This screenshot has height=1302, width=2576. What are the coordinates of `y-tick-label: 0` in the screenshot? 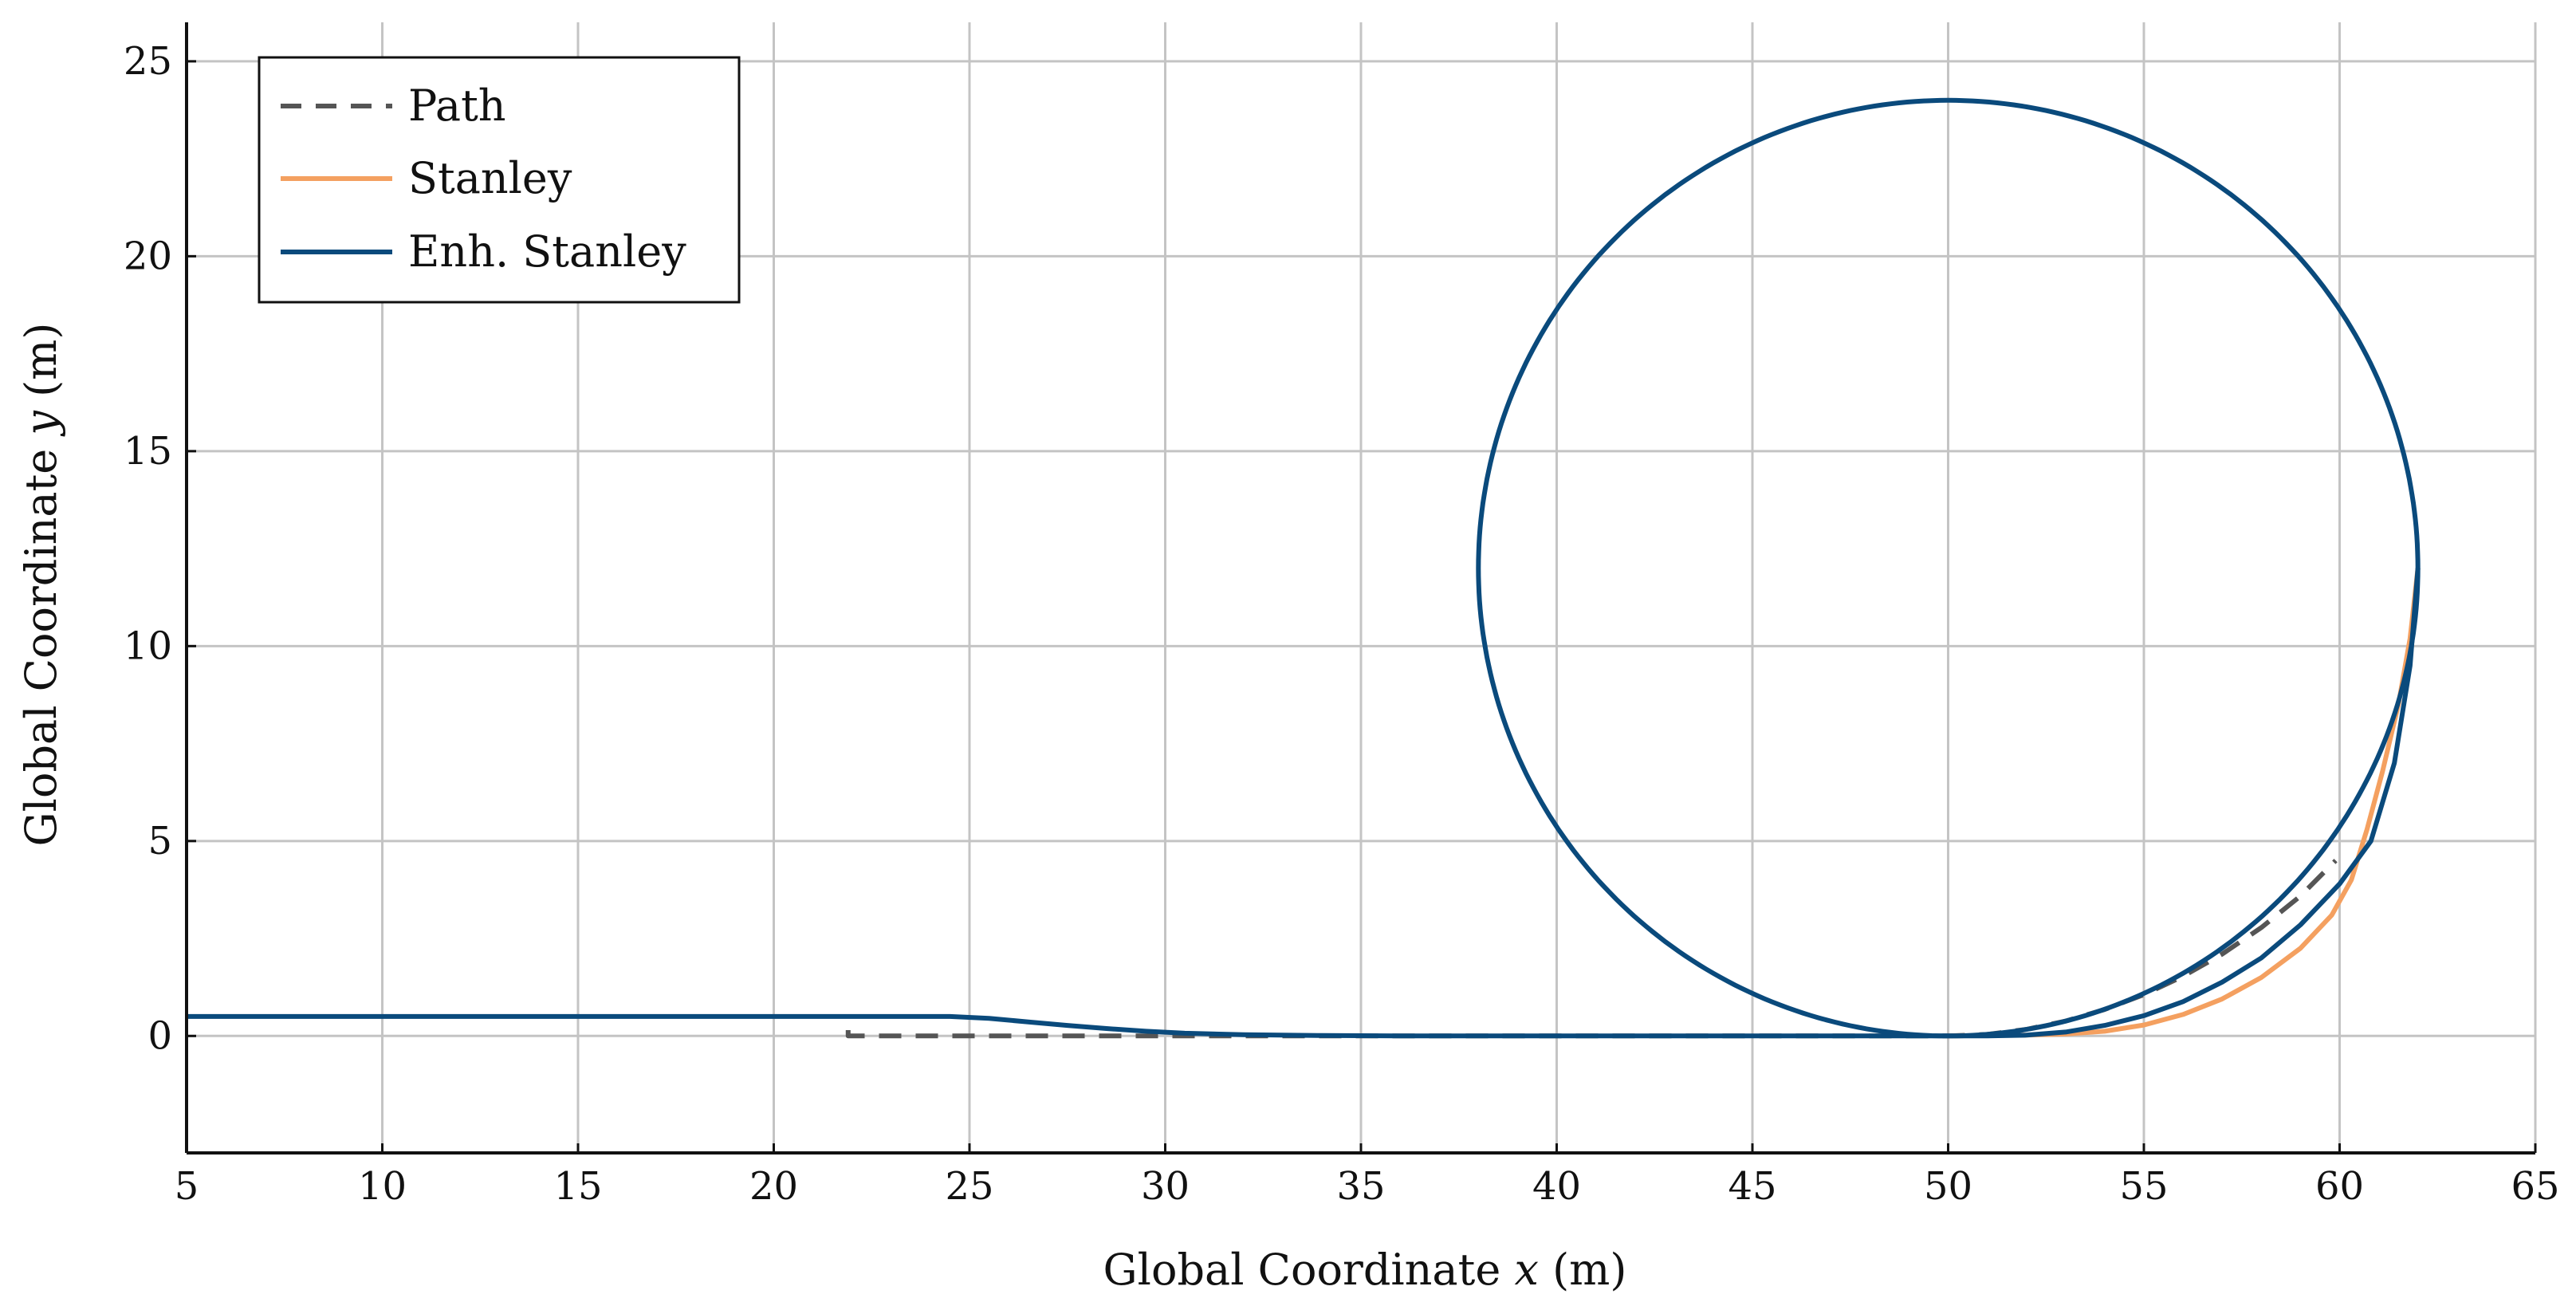 It's located at (160, 1035).